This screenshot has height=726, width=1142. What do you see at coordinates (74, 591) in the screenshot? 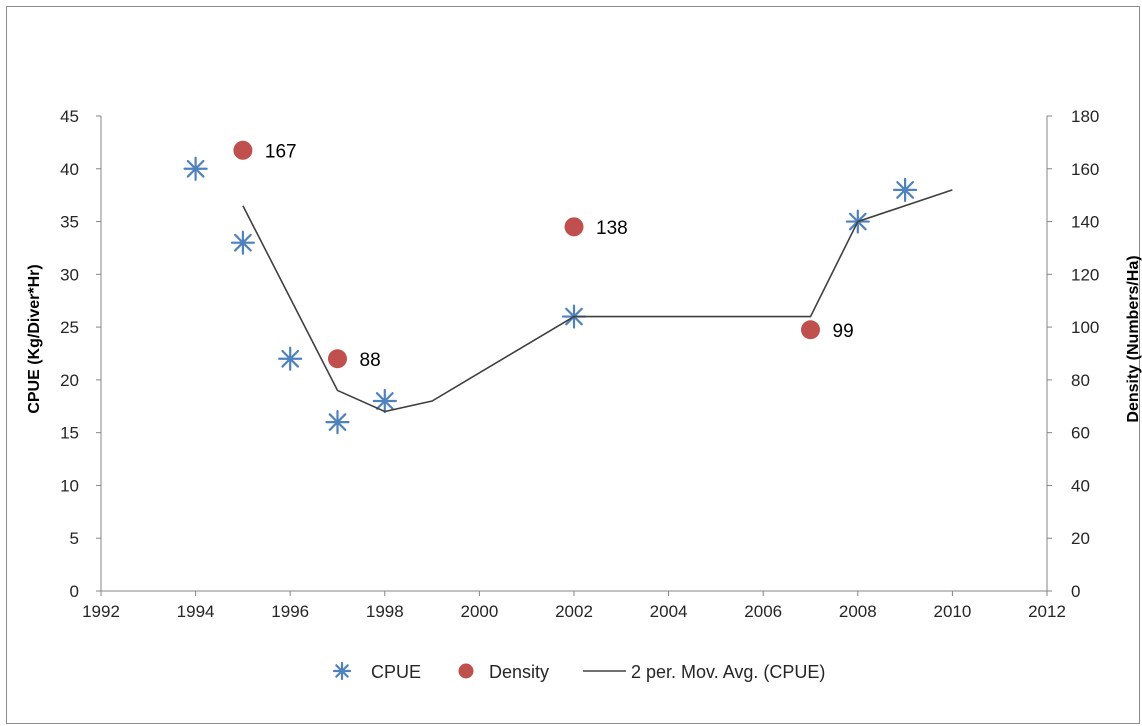
I see `y-tick-label: 0` at bounding box center [74, 591].